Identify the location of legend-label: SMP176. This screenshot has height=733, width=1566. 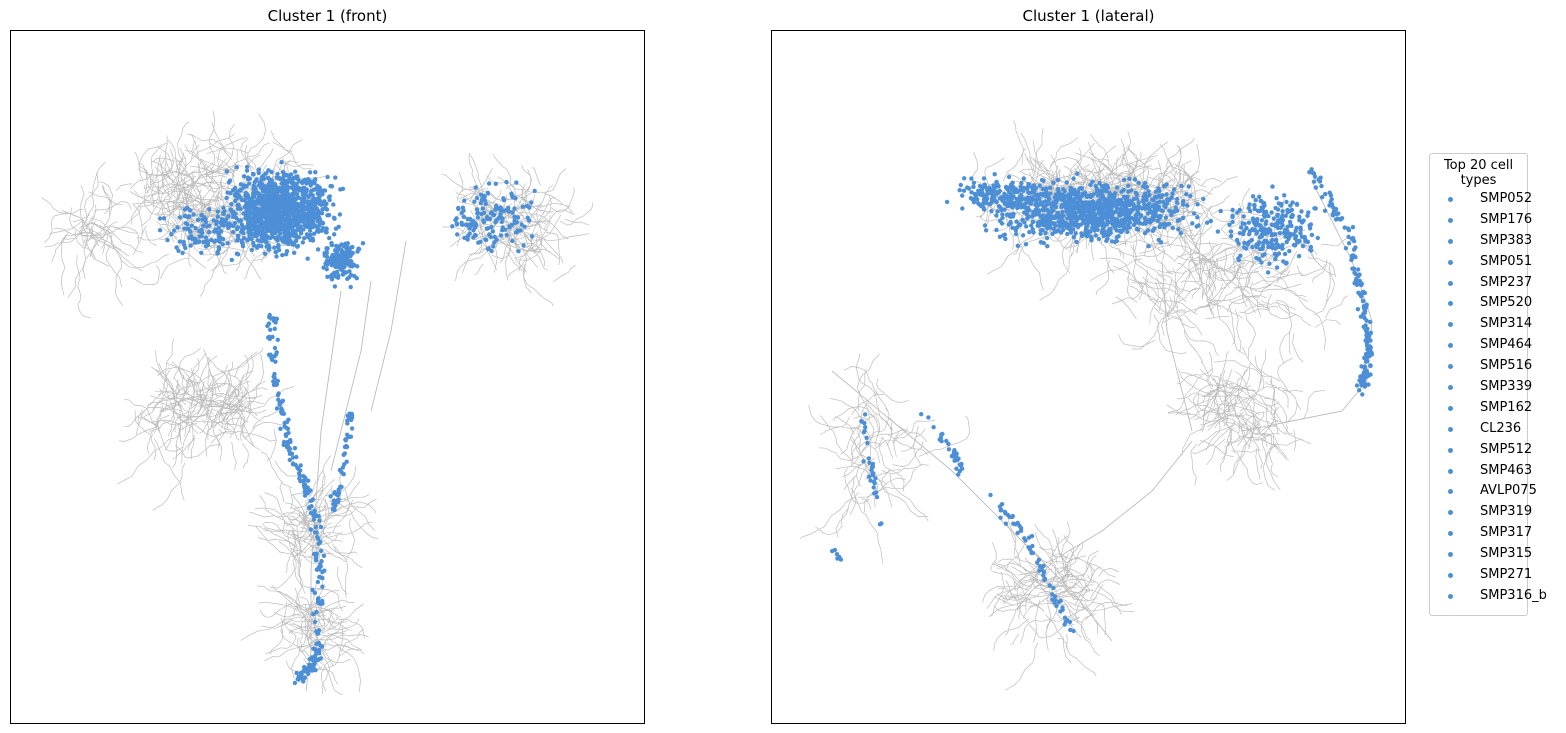
(1506, 219).